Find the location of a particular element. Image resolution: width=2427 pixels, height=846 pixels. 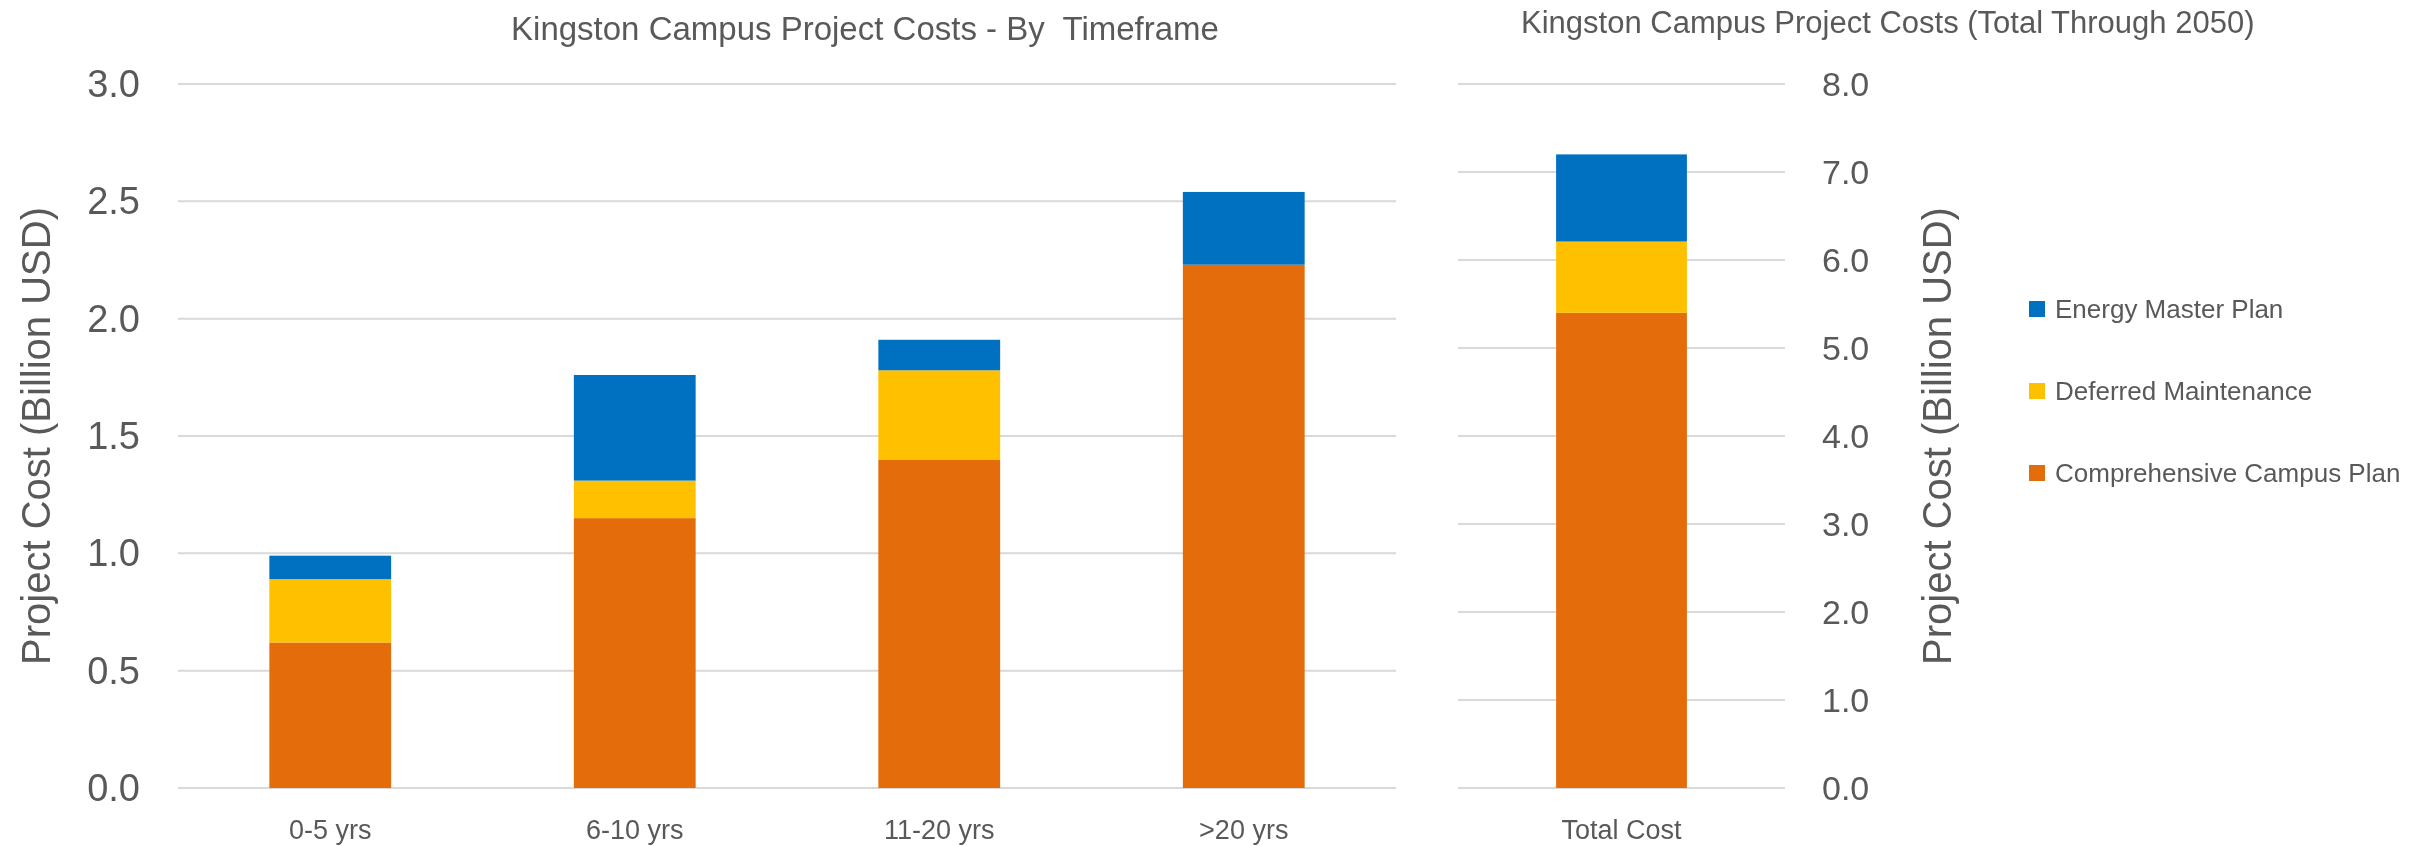

x-tick-label: 11-20 yrs is located at coordinates (939, 830).